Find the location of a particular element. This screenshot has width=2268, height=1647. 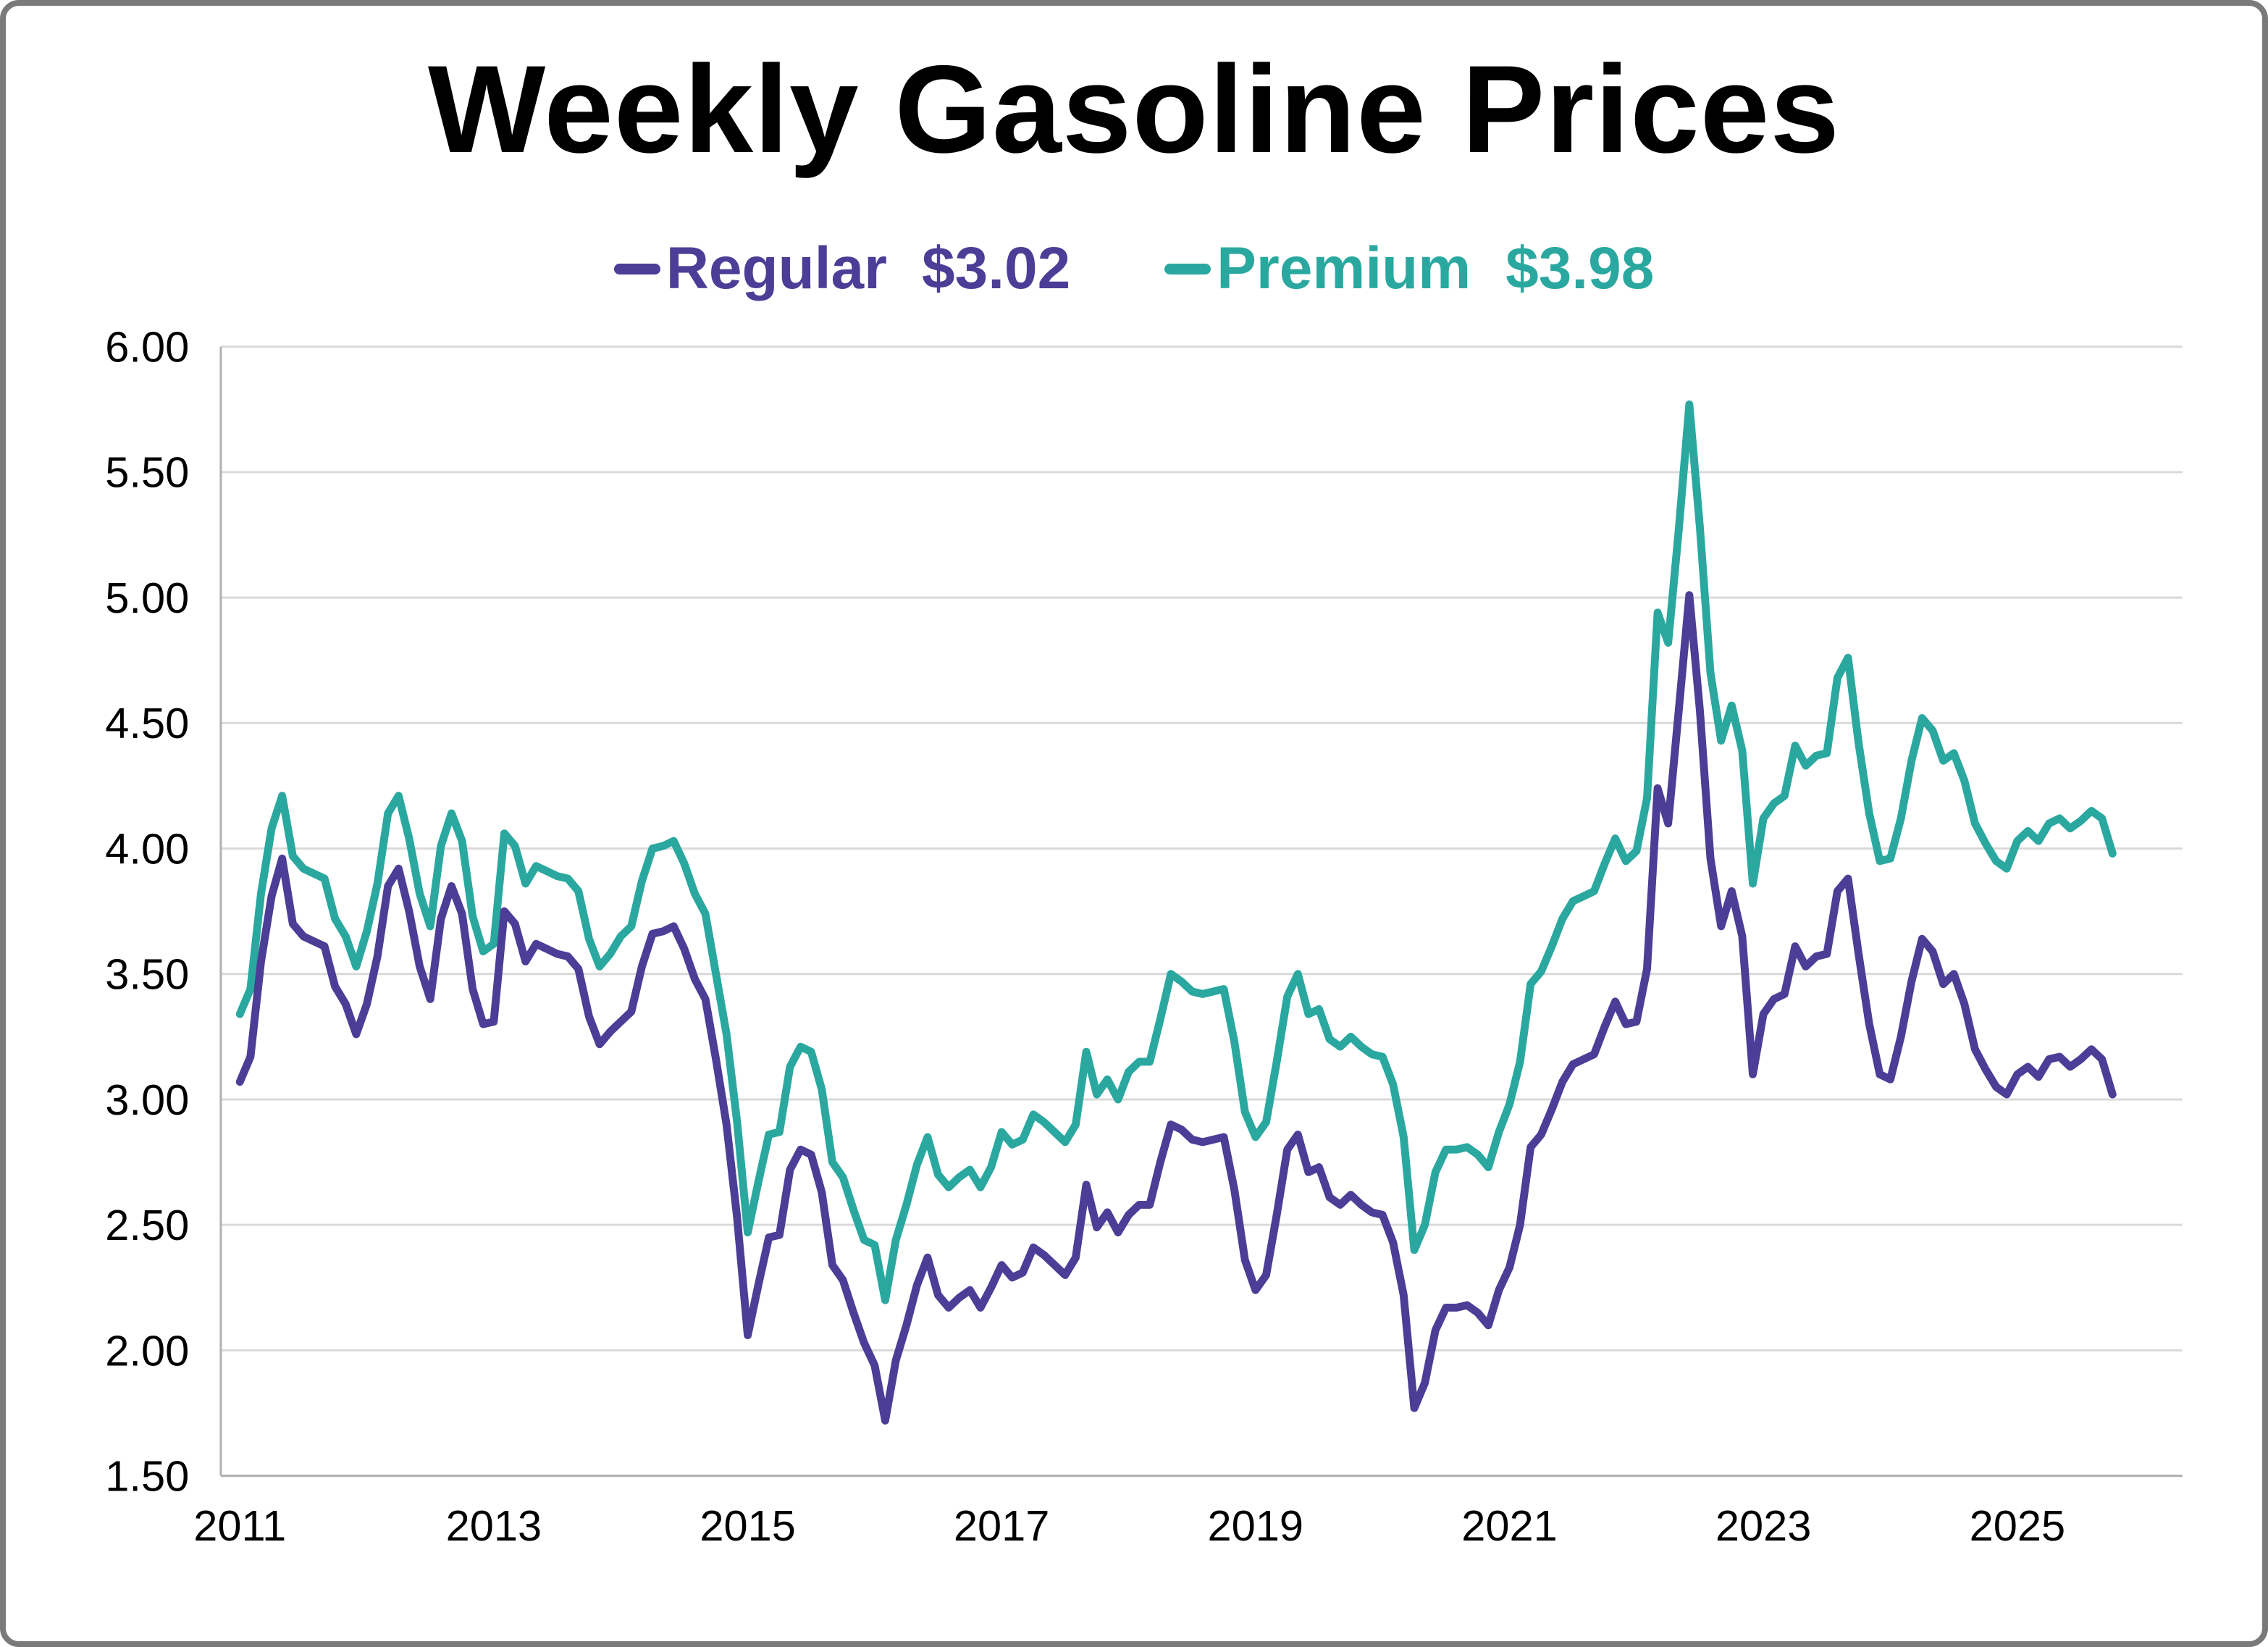

y-axis-tick-label: 4.50 is located at coordinates (147, 723).